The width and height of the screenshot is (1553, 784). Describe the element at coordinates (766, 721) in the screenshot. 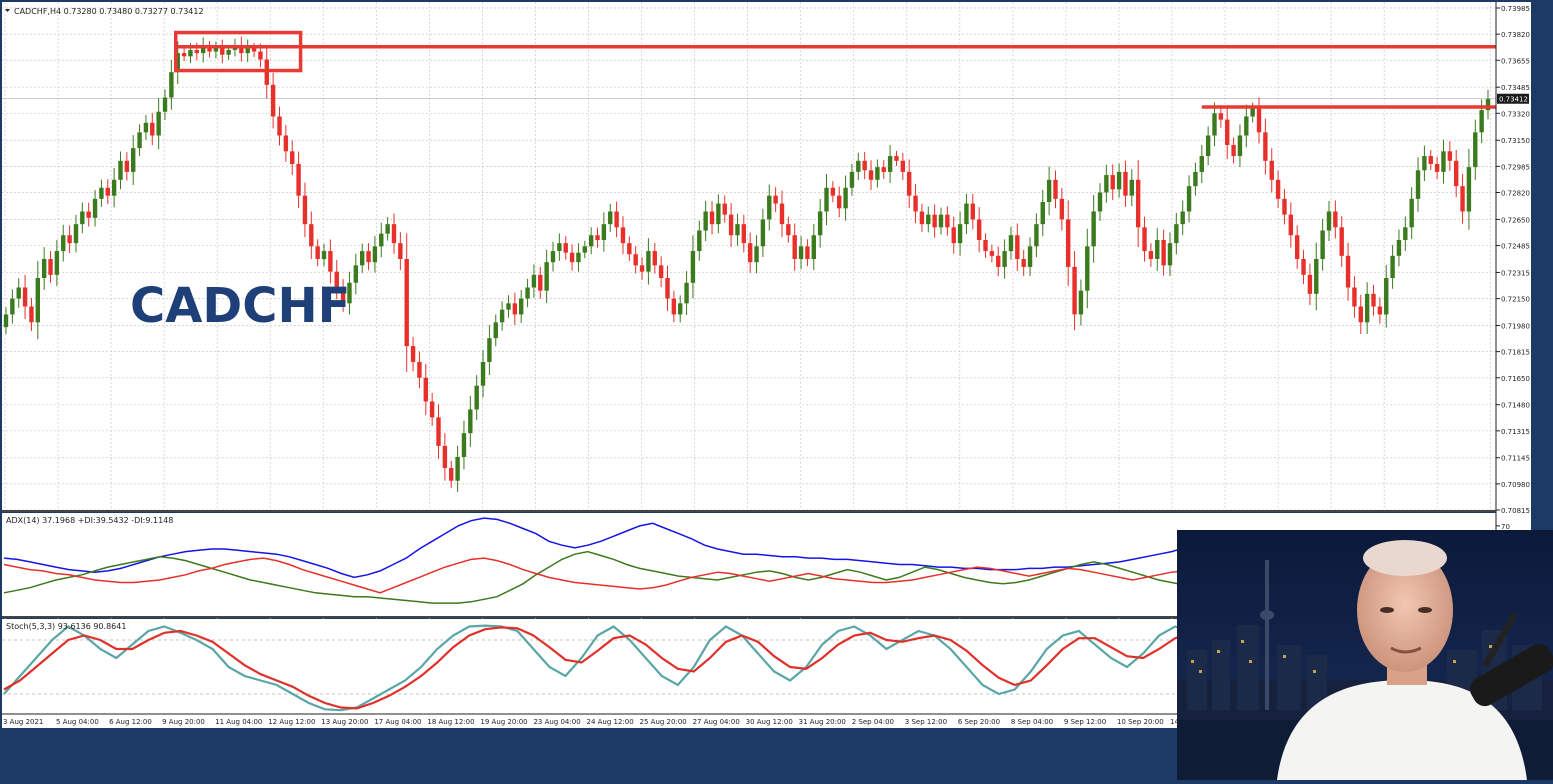

I see `time-axis-bg` at that location.